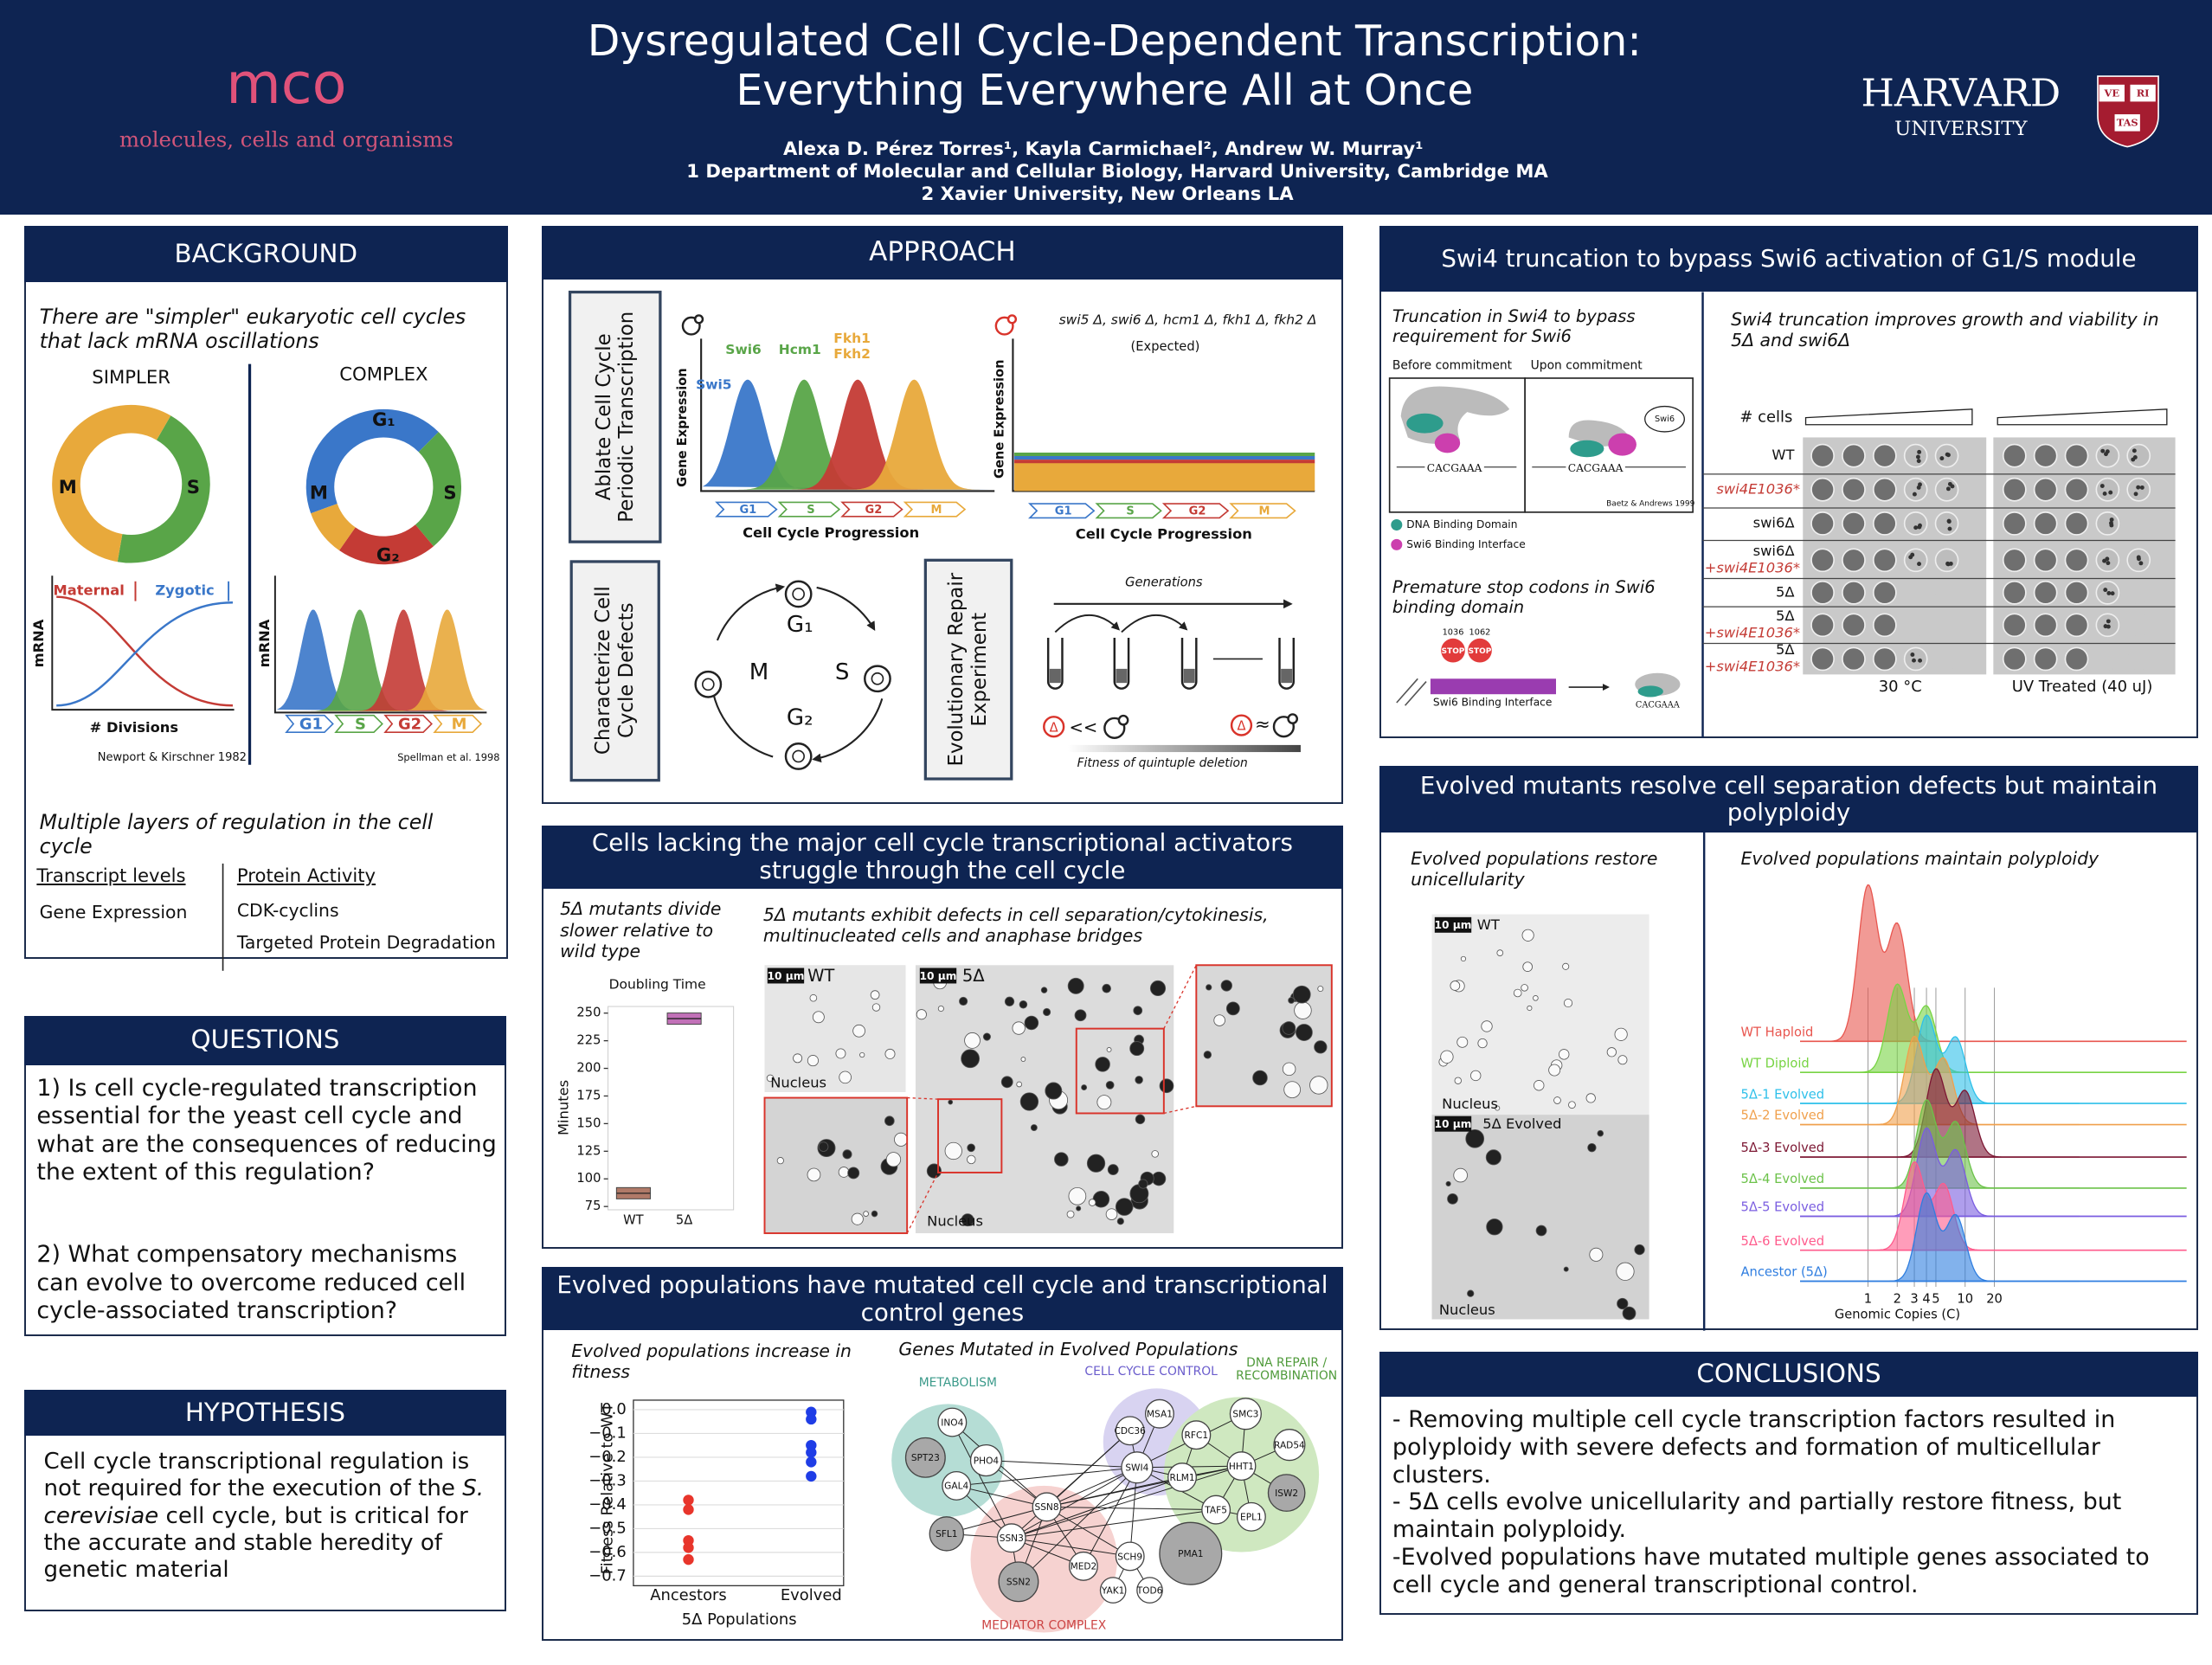  What do you see at coordinates (810, 510) in the screenshot?
I see `phase-label: S` at bounding box center [810, 510].